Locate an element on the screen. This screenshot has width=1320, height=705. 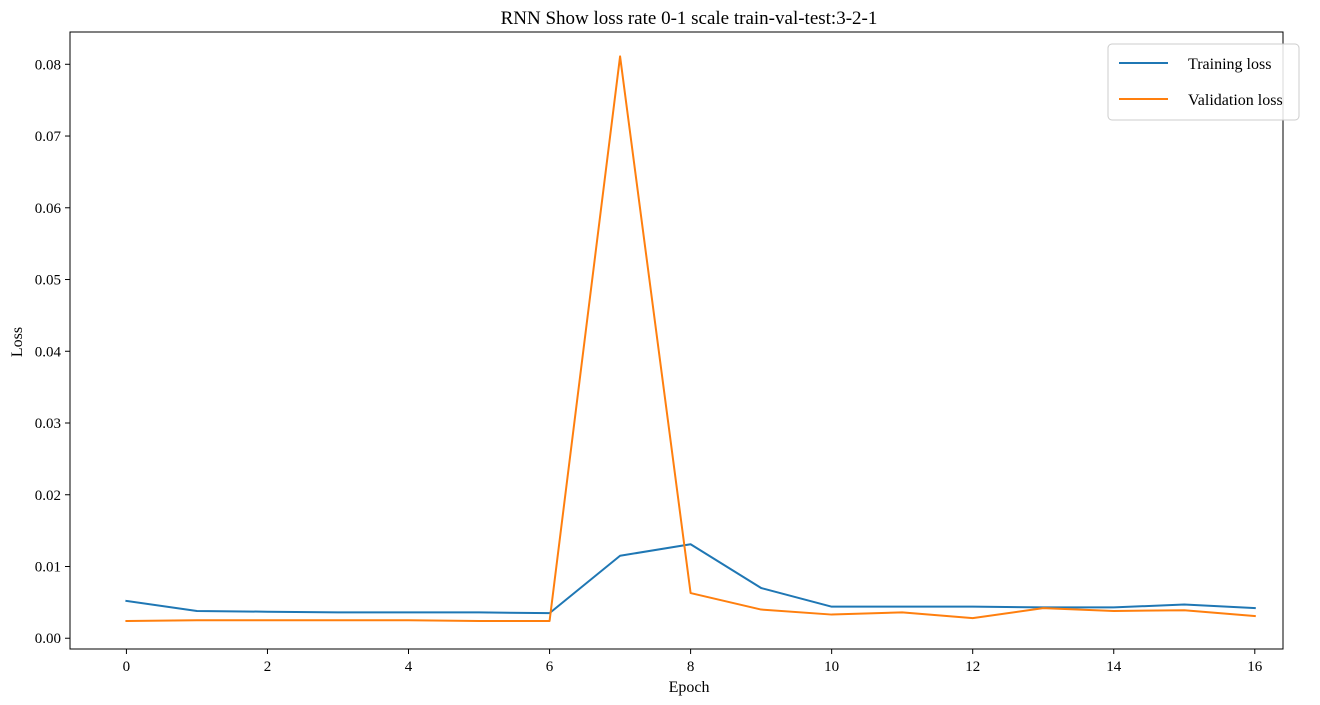
x-tick-label: 14 is located at coordinates (1114, 667).